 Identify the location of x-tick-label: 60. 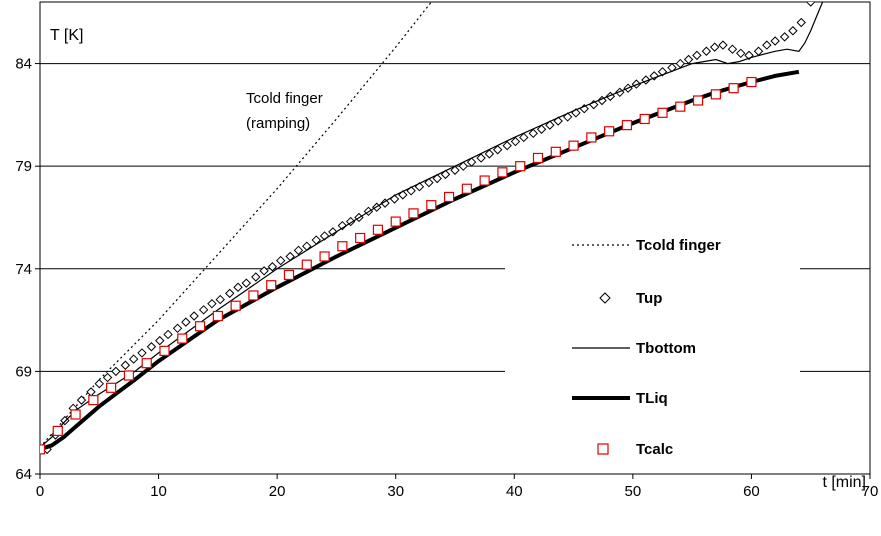
(751, 491).